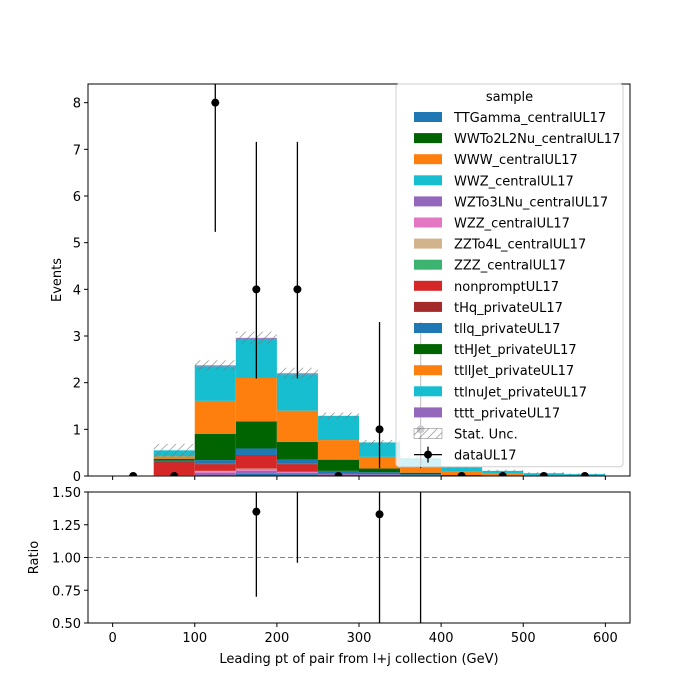 The image size is (700, 700). I want to click on stat-unc-bin5, so click(338, 416).